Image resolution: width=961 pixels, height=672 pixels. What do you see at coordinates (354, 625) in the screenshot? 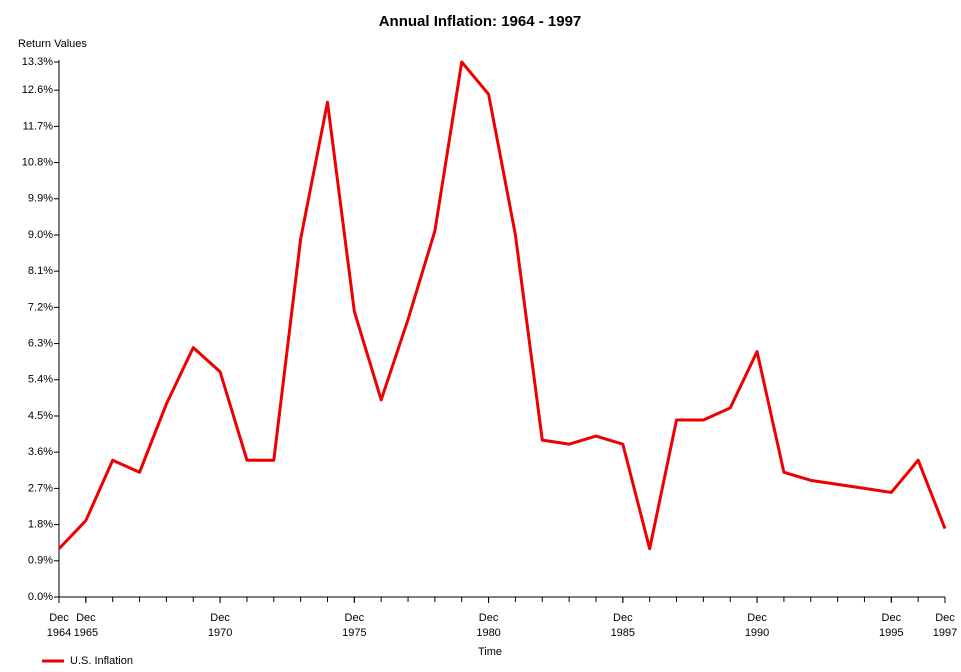
I see `x-tick-label: Dec 1975` at bounding box center [354, 625].